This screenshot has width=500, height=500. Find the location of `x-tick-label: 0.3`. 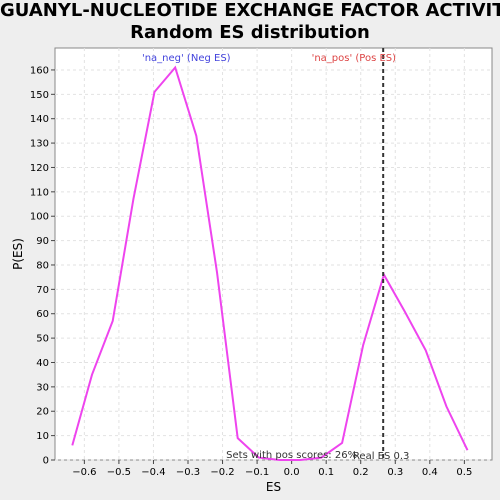

x-tick-label: 0.3 is located at coordinates (395, 472).